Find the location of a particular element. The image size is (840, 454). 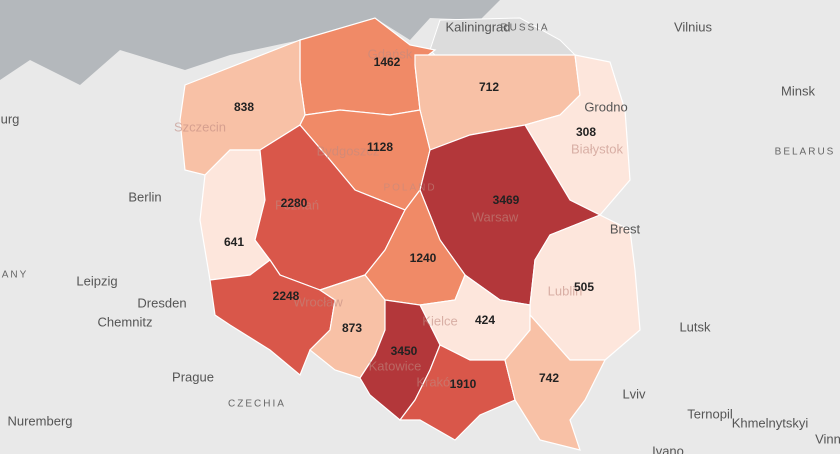

place-label: Nuremberg is located at coordinates (39, 420).